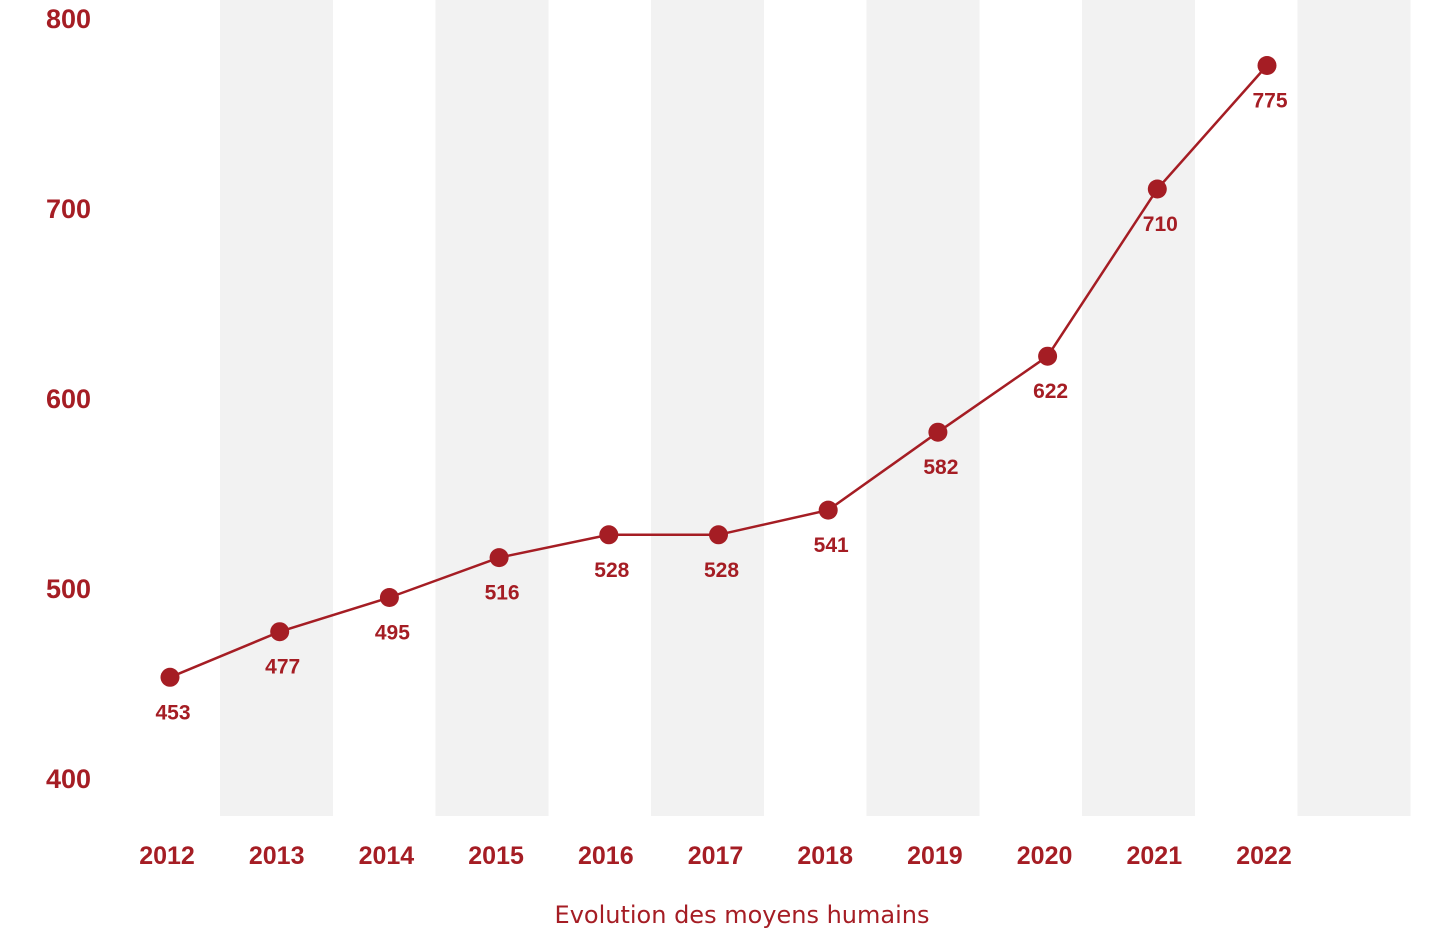  I want to click on x-tick-label: 2013, so click(277, 856).